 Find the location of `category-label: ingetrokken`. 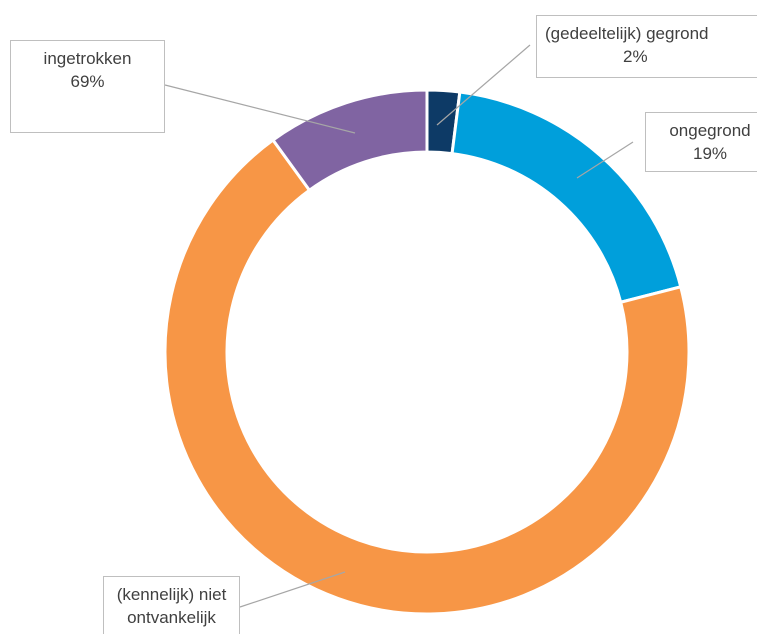

category-label: ingetrokken is located at coordinates (87, 58).